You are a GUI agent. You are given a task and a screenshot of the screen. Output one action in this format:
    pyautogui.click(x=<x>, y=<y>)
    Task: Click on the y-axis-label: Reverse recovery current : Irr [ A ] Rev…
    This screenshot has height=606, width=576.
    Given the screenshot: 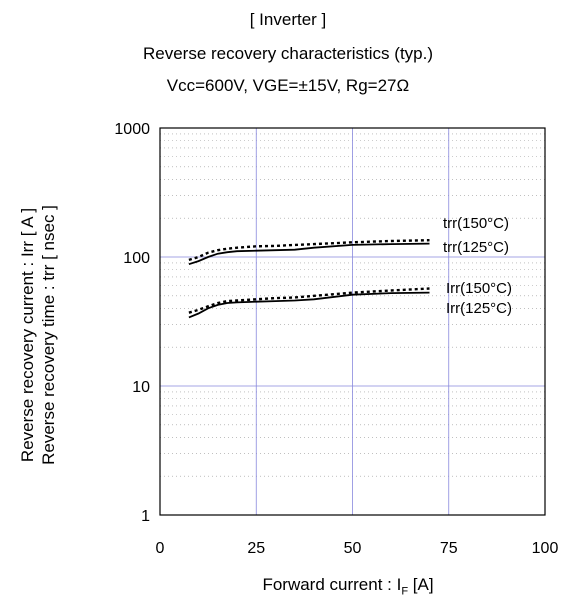 What is the action you would take?
    pyautogui.click(x=38, y=335)
    